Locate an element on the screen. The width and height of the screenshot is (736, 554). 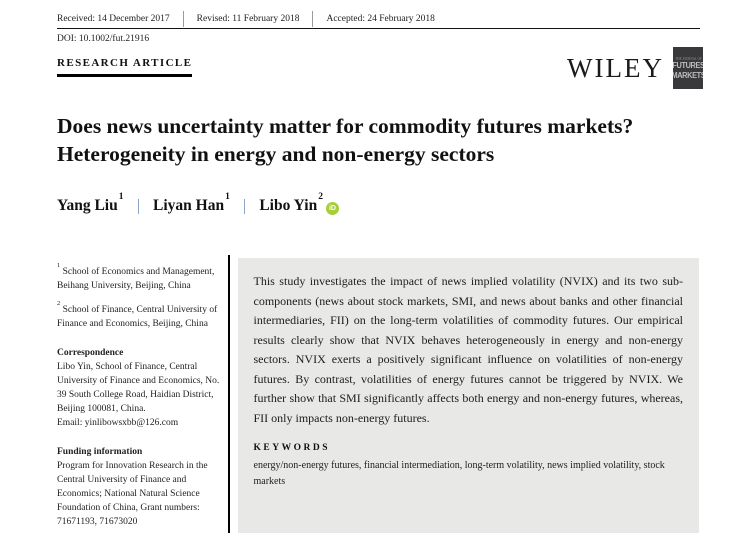
author-name: Libo Yin is located at coordinates (288, 206).